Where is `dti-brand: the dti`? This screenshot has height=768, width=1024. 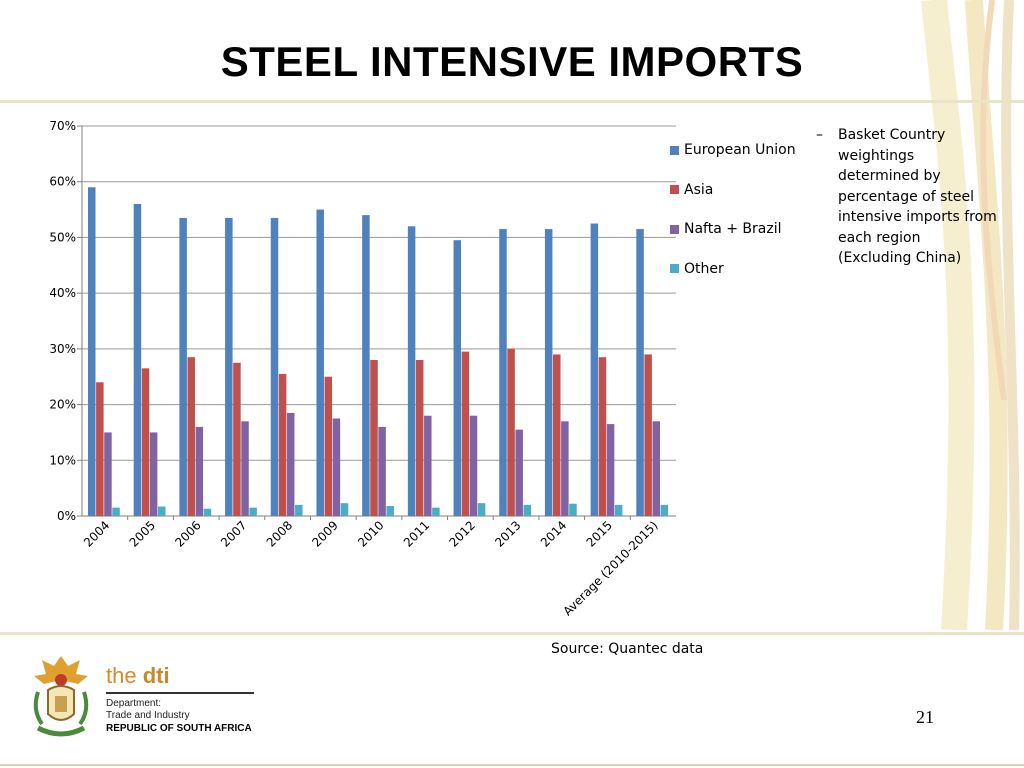
dti-brand: the dti is located at coordinates (186, 676).